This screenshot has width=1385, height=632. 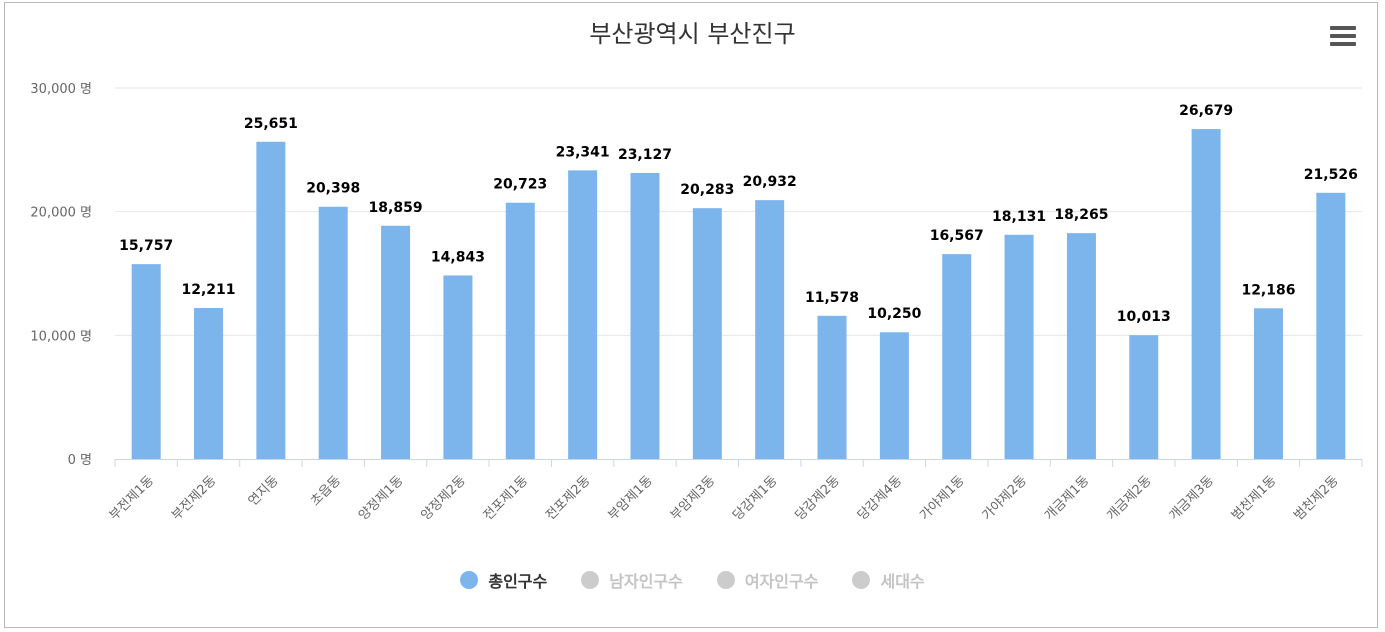 I want to click on x-tick-label: 범천제2동, so click(x=1316, y=498).